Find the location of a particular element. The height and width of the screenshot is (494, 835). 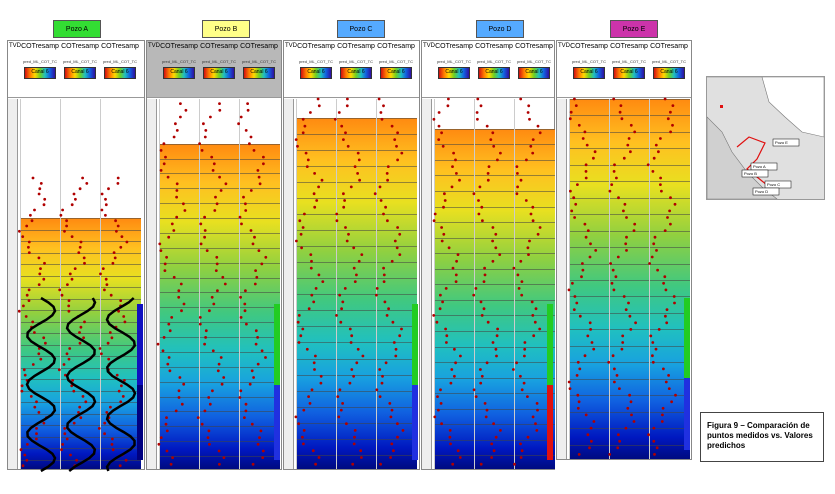

log-track is located at coordinates (119, 285).